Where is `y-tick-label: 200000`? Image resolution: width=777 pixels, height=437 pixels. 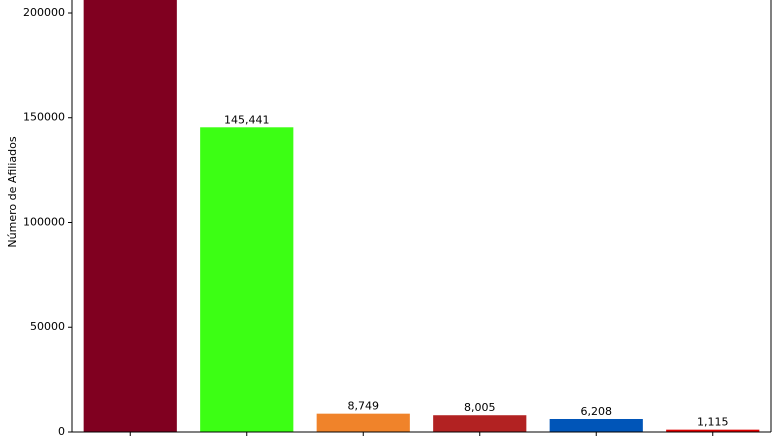
y-tick-label: 200000 is located at coordinates (44, 12).